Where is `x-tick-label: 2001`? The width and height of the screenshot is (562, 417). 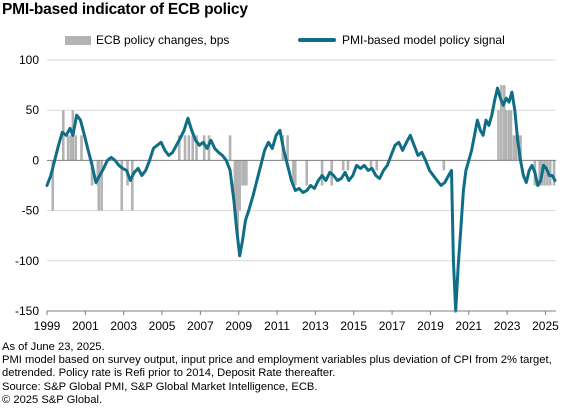
x-tick-label: 2001 is located at coordinates (85, 326).